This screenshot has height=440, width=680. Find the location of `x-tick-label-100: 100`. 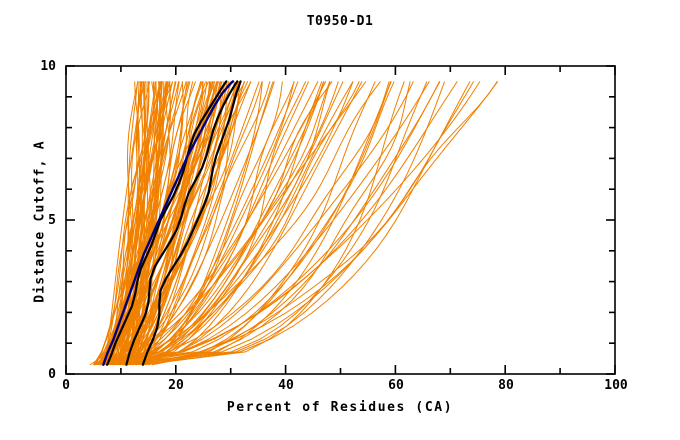

x-tick-label-100: 100 is located at coordinates (616, 385).